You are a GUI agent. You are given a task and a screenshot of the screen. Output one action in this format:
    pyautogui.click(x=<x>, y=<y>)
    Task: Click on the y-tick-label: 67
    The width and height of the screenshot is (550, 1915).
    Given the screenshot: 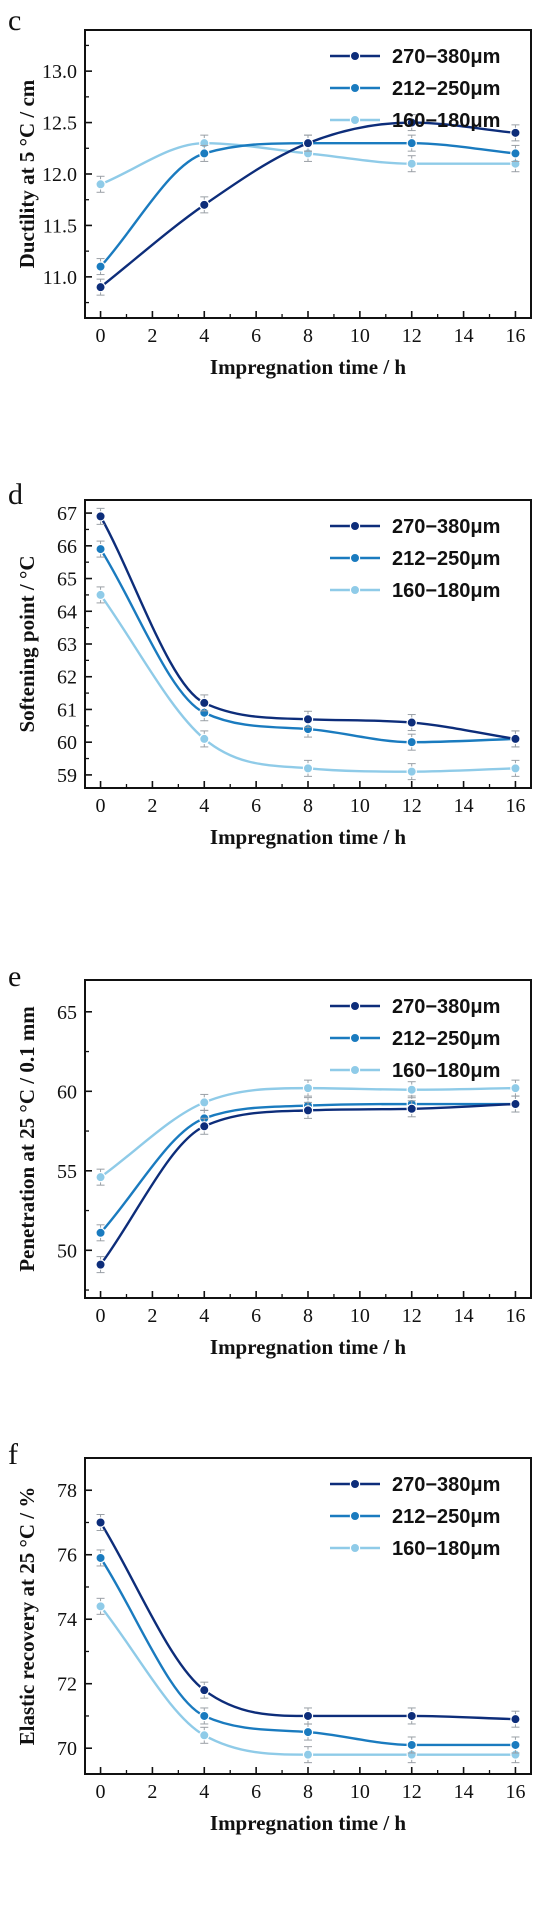 What is the action you would take?
    pyautogui.click(x=67, y=514)
    